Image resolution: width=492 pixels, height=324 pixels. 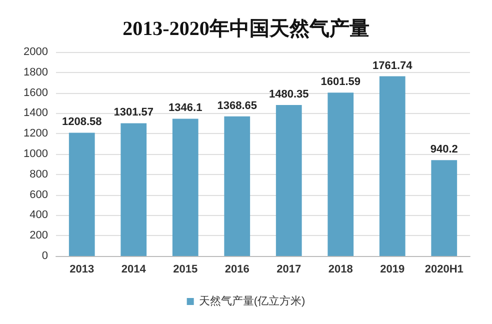 What do you see at coordinates (393, 66) in the screenshot?
I see `data-label: 1761.74` at bounding box center [393, 66].